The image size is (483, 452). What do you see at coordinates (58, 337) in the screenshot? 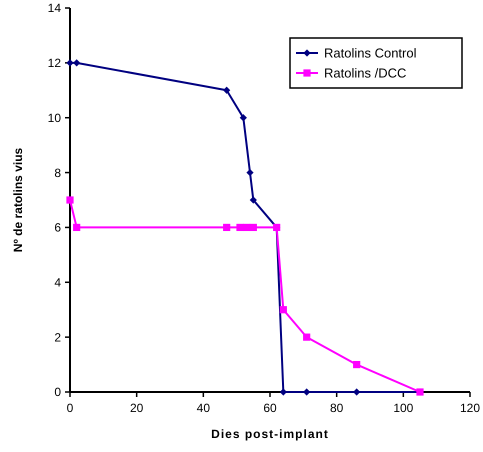
I see `y-tick-label: 2` at bounding box center [58, 337].